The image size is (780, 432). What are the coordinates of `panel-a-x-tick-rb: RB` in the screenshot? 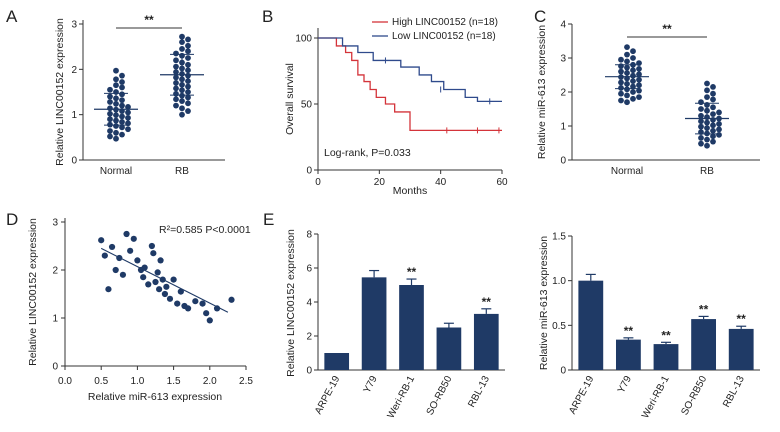 It's located at (182, 171).